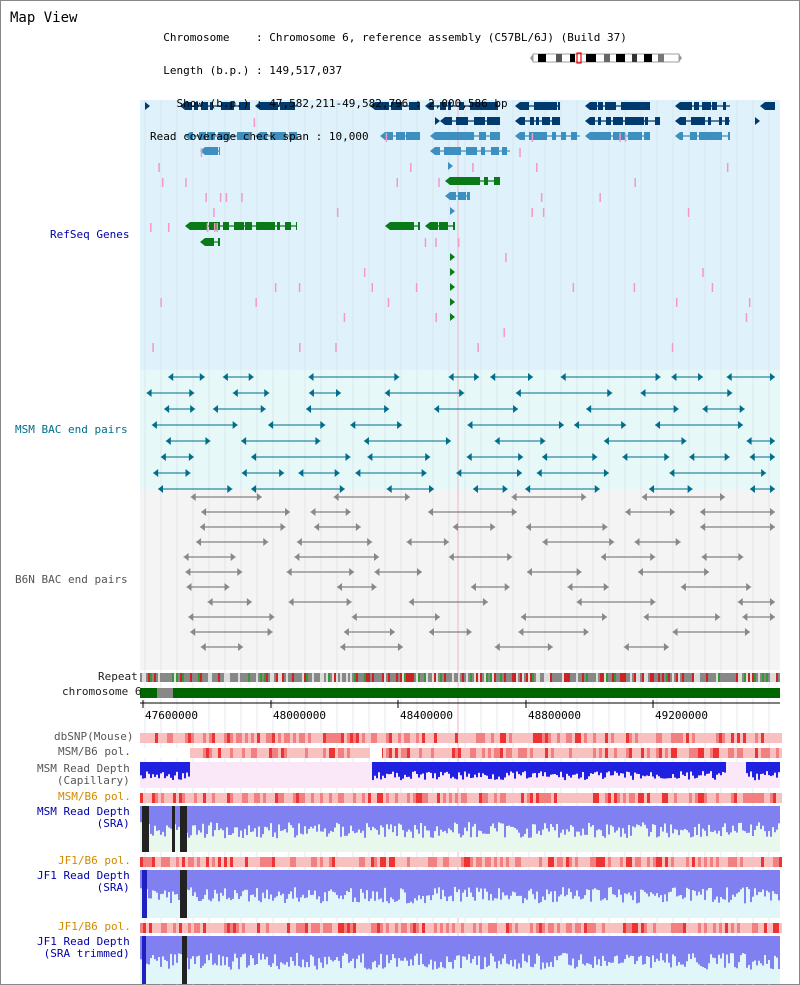  I want to click on track-label-jf1-pol-2: JF1/B6 pol., so click(94, 926).